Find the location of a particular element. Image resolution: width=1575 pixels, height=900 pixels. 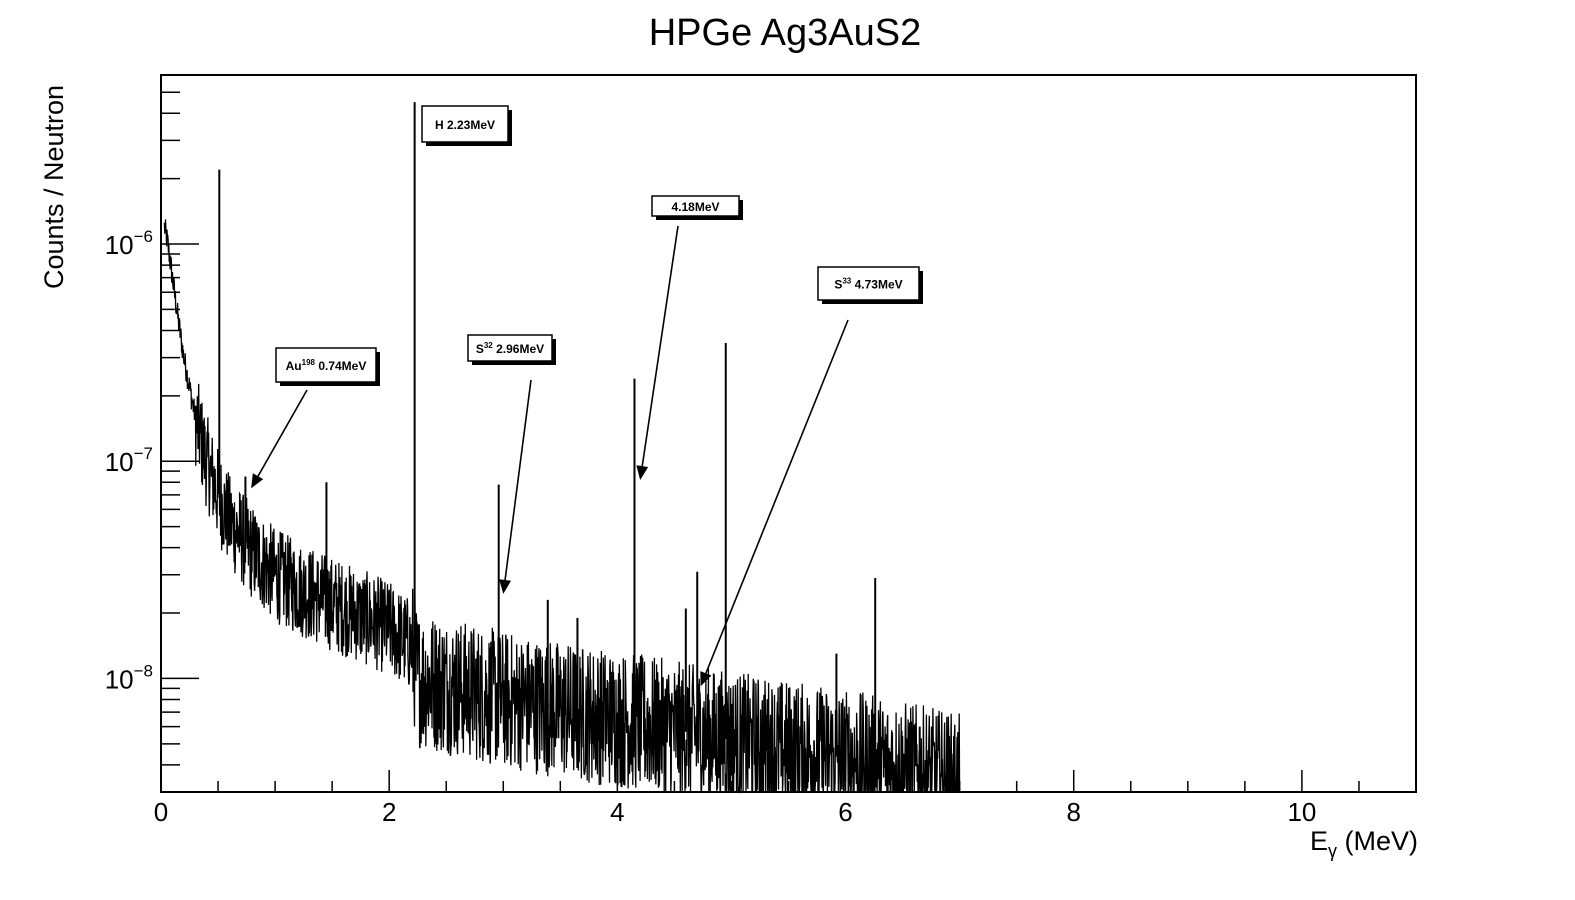

annotation-label: S32 2.96MeV is located at coordinates (511, 464).